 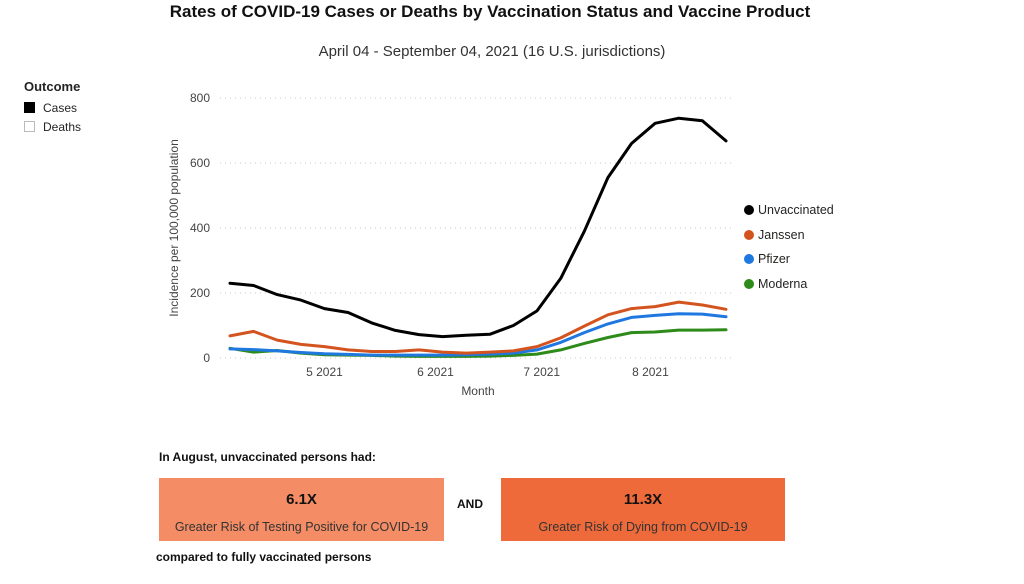 I want to click on chart-legend: Unvaccinated Janssen Pfizer Moderna, so click(x=789, y=247).